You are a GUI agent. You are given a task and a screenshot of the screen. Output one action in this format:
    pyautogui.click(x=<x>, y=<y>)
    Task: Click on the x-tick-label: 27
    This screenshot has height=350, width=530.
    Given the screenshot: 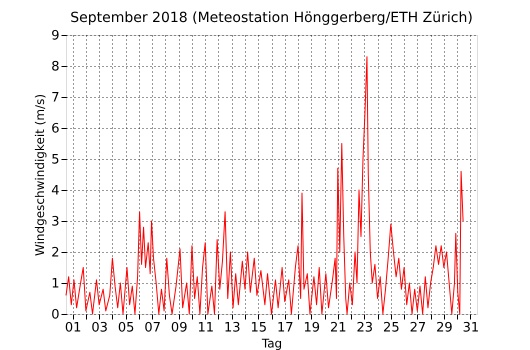 What is the action you would take?
    pyautogui.click(x=418, y=328)
    